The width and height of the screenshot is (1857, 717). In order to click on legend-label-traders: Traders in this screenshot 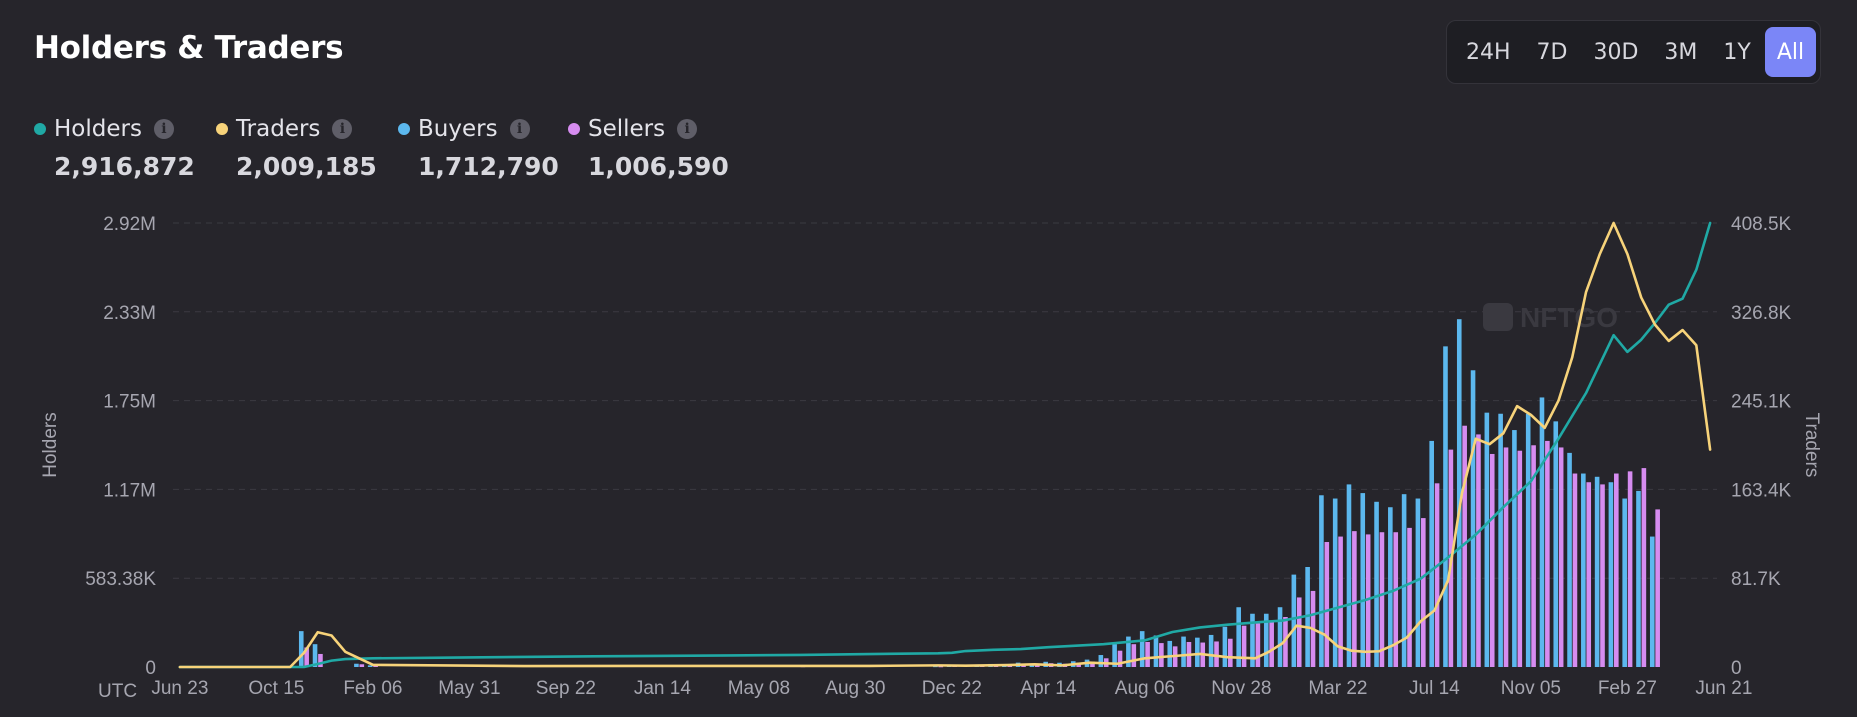, I will do `click(278, 129)`.